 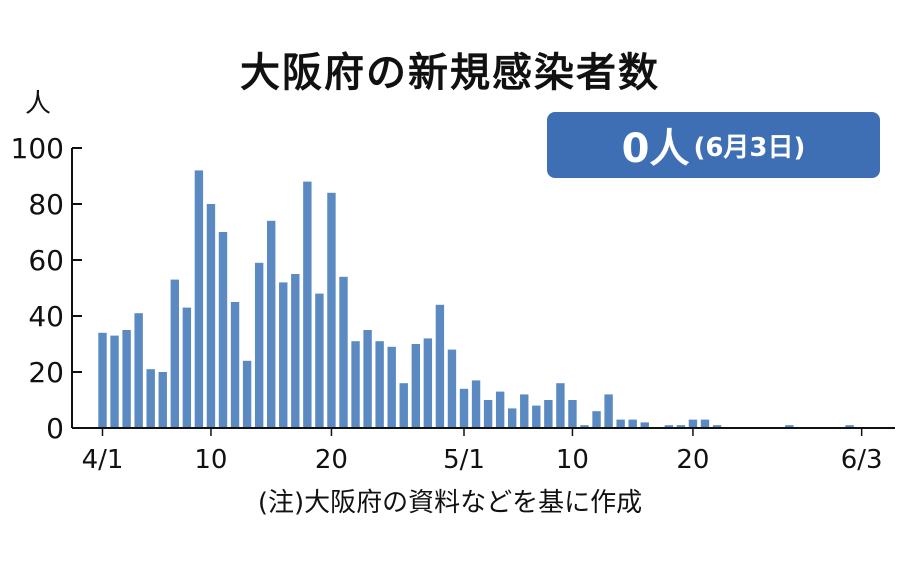 I want to click on chart-title: 大阪府の新規感染者数, so click(x=450, y=73).